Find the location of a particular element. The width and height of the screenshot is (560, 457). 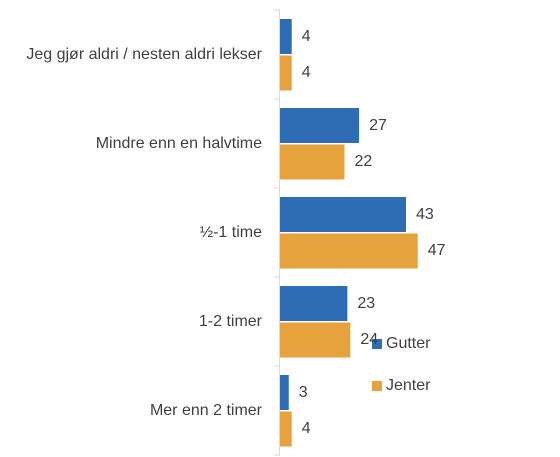

legend-label-text: Jenter is located at coordinates (408, 385).